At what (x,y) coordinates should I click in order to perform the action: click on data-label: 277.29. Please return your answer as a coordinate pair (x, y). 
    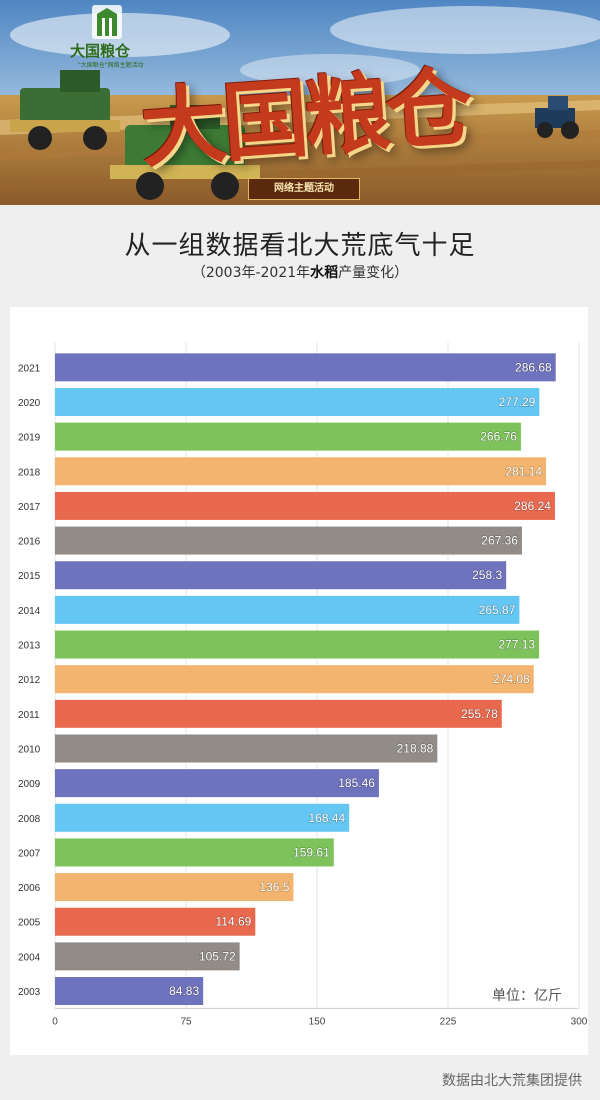
    Looking at the image, I should click on (517, 402).